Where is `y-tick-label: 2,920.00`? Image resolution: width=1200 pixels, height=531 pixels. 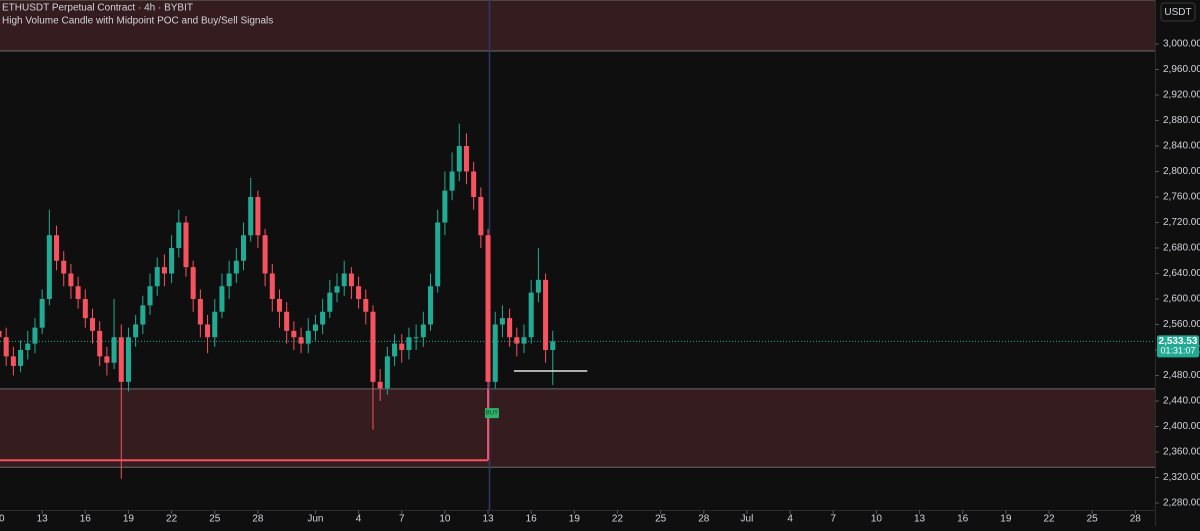
y-tick-label: 2,920.00 is located at coordinates (1181, 95).